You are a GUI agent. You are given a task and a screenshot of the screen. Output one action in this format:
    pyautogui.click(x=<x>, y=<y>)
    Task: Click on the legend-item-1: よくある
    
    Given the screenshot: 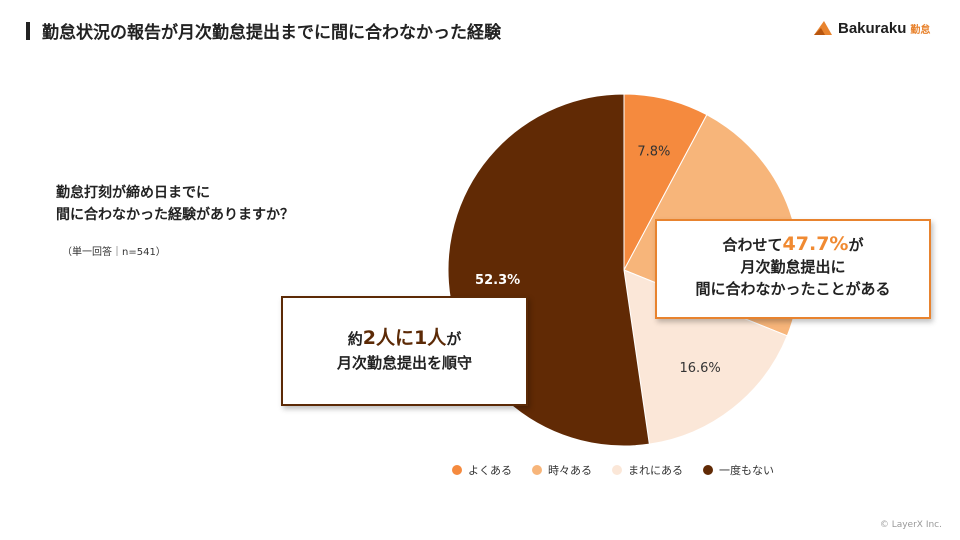 What is the action you would take?
    pyautogui.click(x=482, y=470)
    